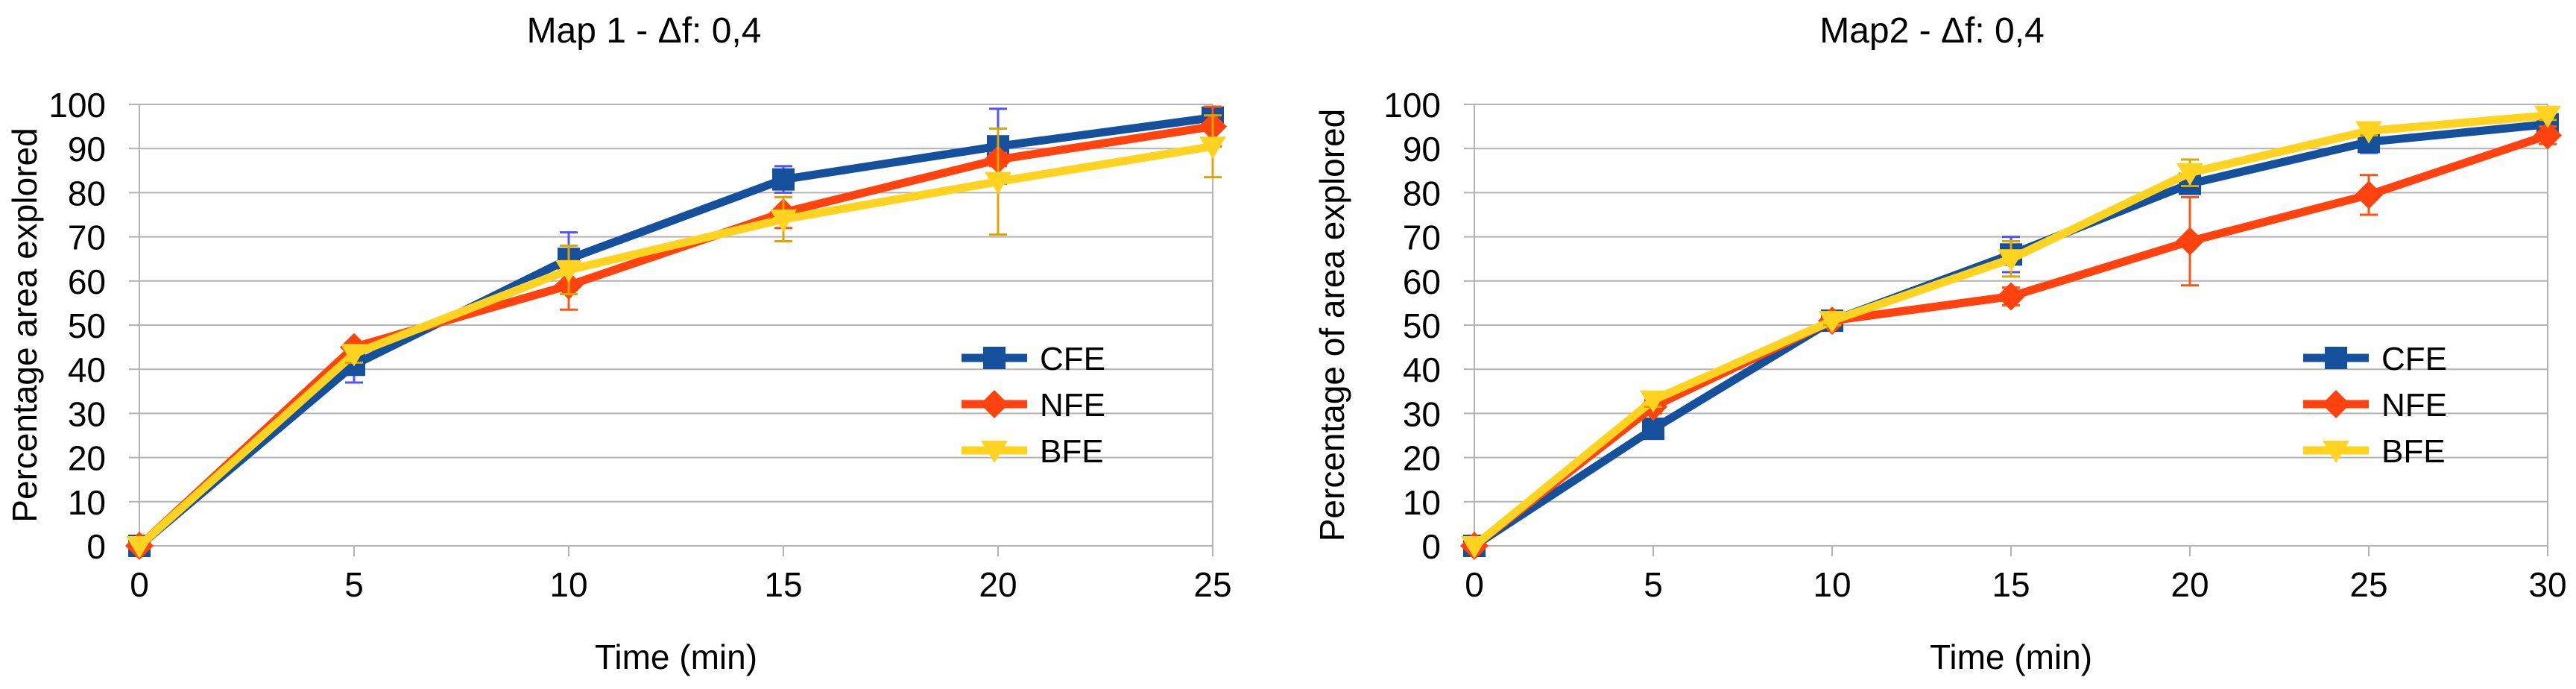 Image resolution: width=2576 pixels, height=689 pixels. Describe the element at coordinates (24, 325) in the screenshot. I see `y-axis-title-map1: Percentage area explored` at that location.